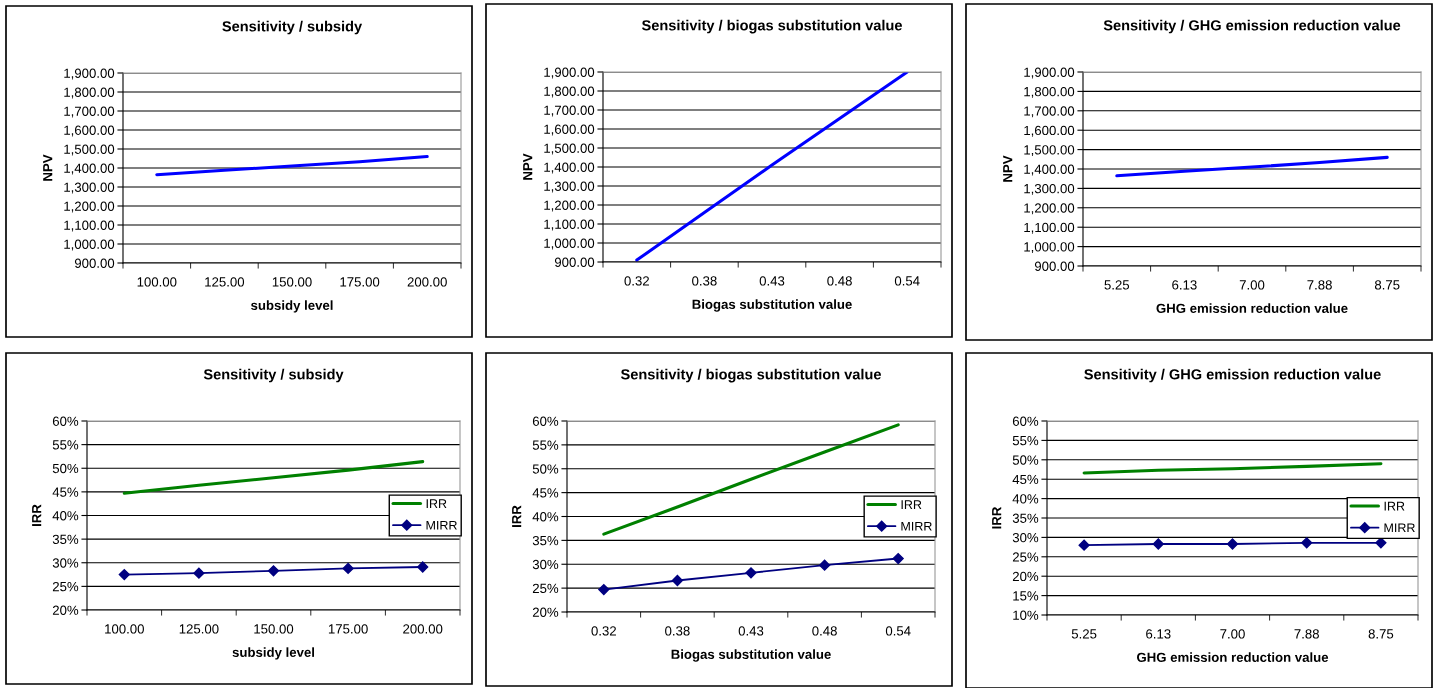 This screenshot has height=688, width=1439. I want to click on x-tick-label: 125.00, so click(199, 629).